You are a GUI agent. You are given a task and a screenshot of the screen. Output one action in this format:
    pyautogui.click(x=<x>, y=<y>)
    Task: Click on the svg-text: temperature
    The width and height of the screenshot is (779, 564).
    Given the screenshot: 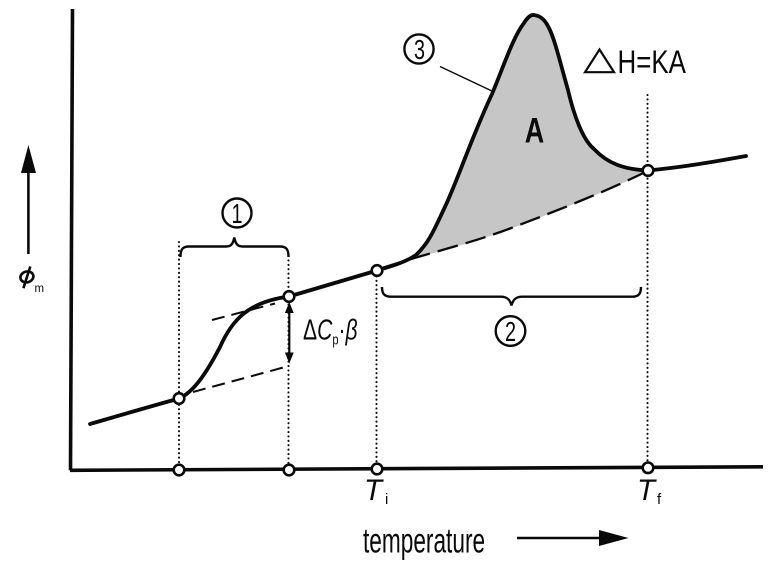 What is the action you would take?
    pyautogui.click(x=424, y=541)
    